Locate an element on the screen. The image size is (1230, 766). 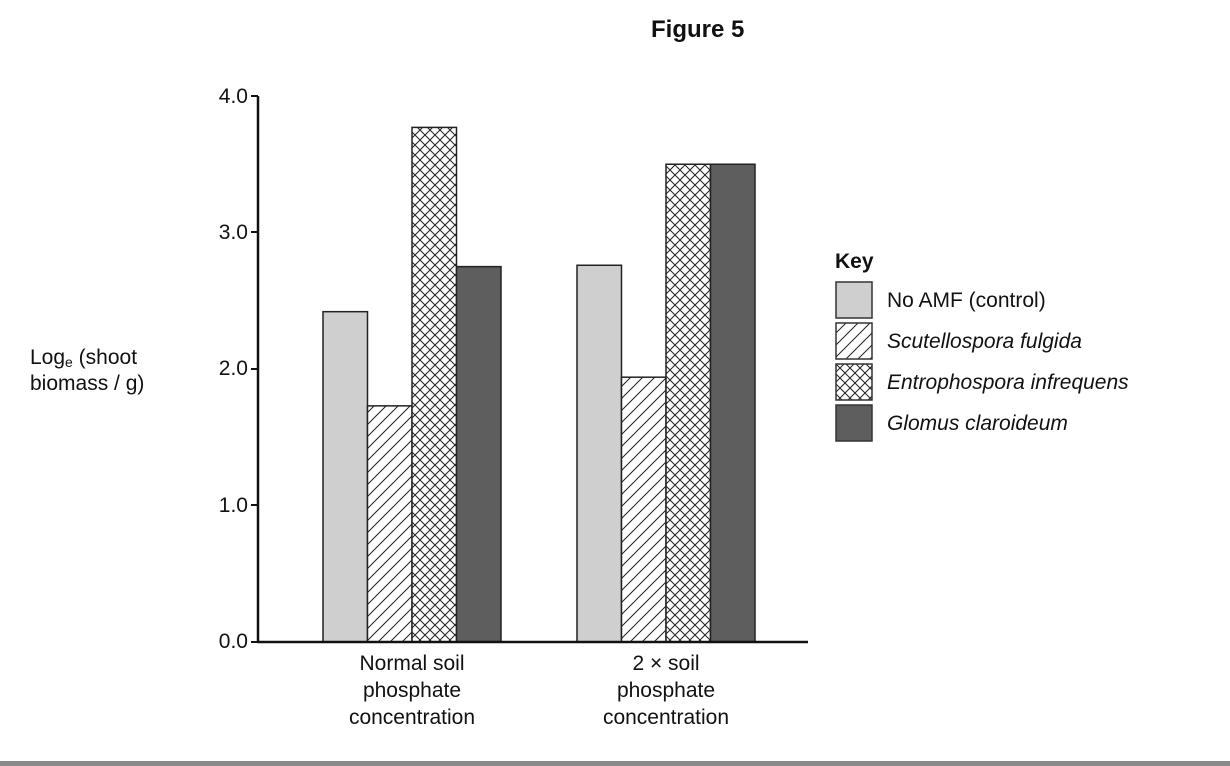
swatch-solid-light-icon is located at coordinates (854, 299).